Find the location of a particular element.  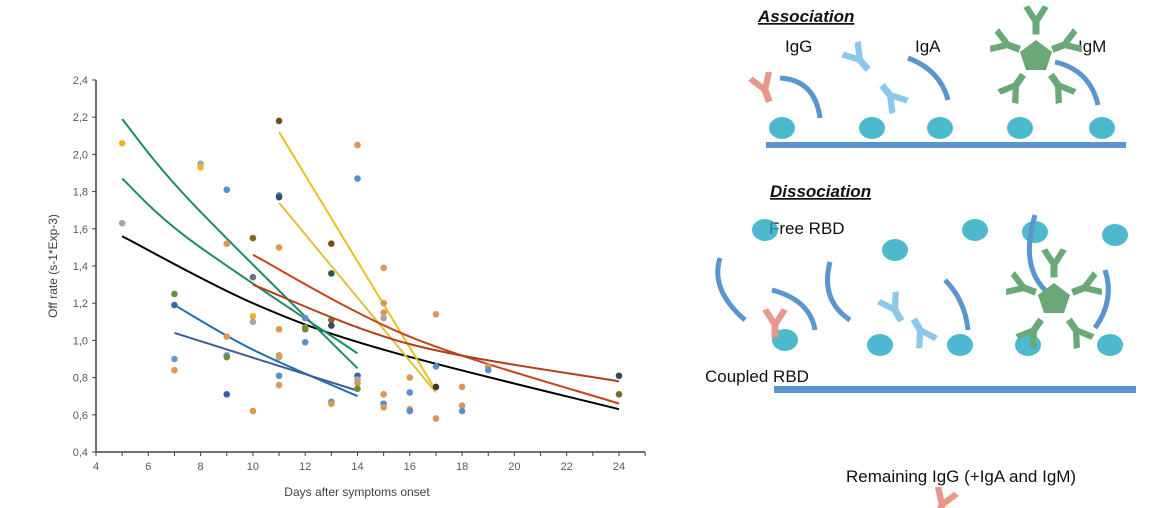

y-tick-label: 2,0 is located at coordinates (80, 155).